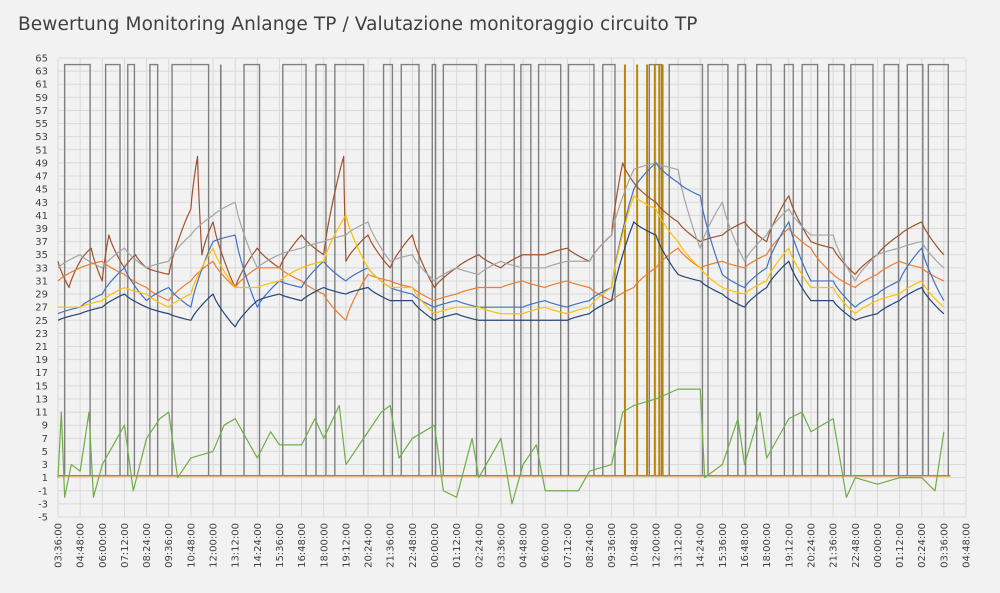 This screenshot has width=1000, height=593. I want to click on y-tick-label: 1, so click(45, 478).